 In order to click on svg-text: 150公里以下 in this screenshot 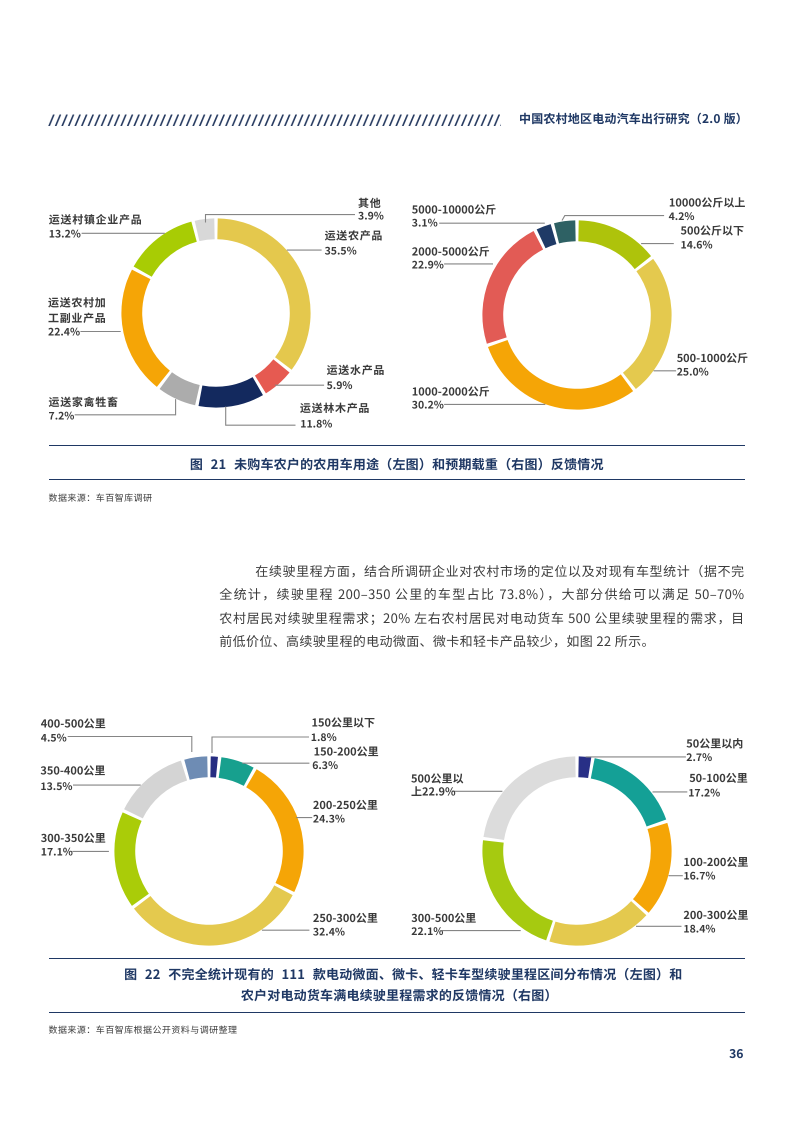, I will do `click(343, 722)`.